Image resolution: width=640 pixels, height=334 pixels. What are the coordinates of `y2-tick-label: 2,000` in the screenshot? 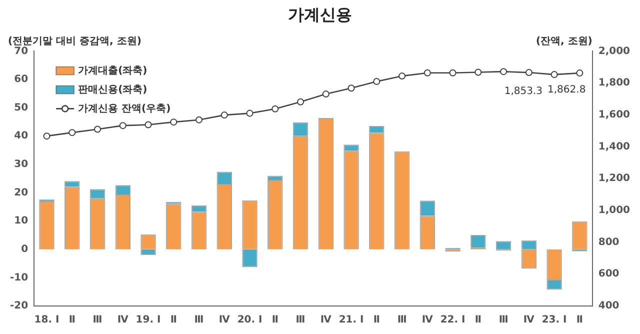 It's located at (614, 51).